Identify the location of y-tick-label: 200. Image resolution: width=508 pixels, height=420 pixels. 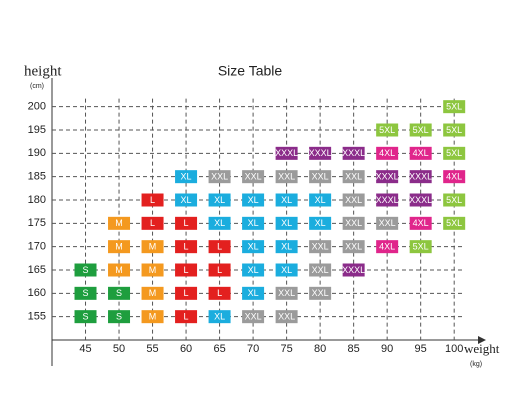
(37, 107).